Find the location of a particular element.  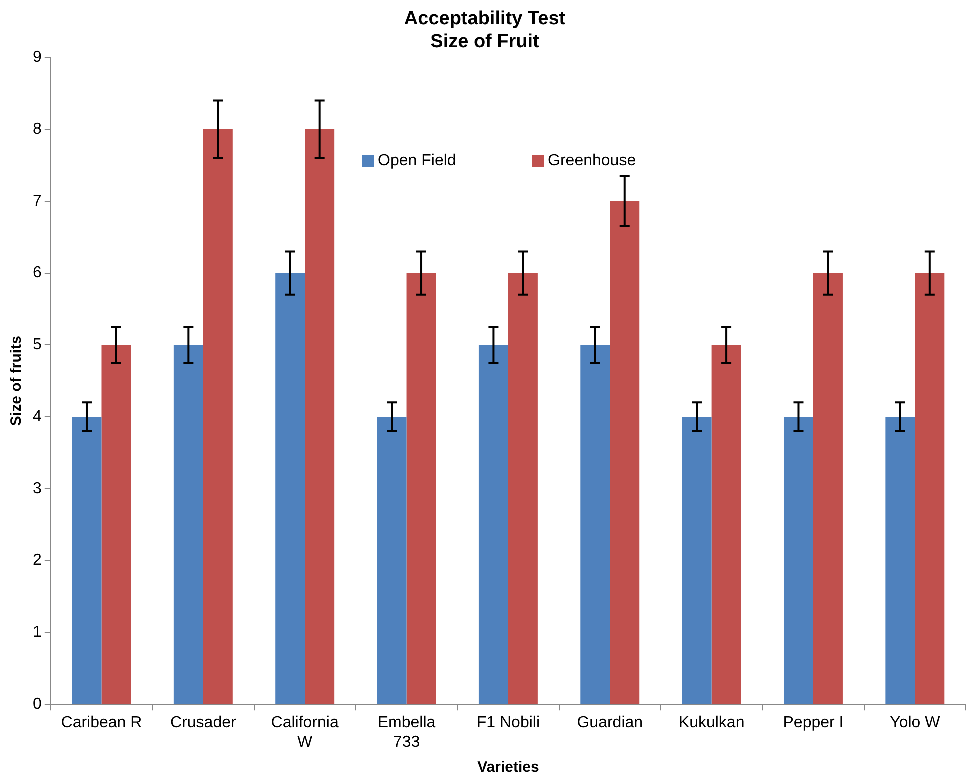

x-tick-label: F1 Nobili is located at coordinates (508, 723).